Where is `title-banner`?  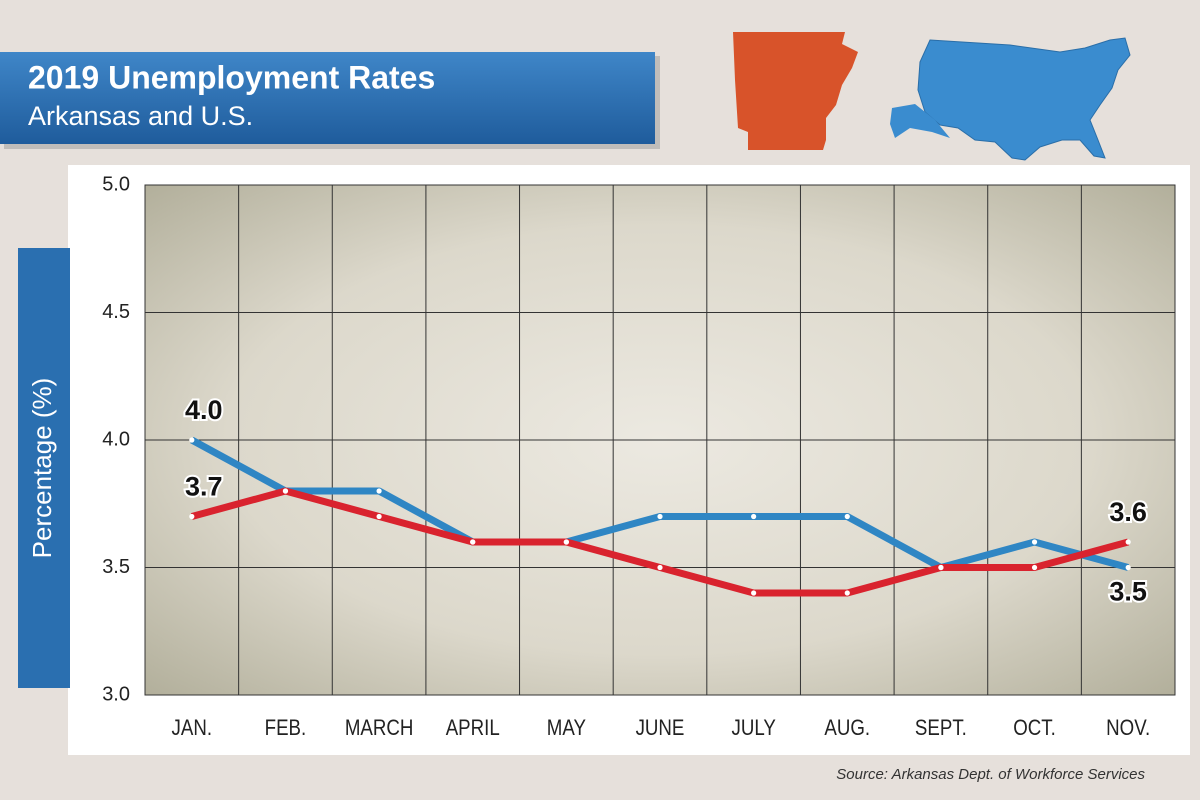
title-banner is located at coordinates (327, 98).